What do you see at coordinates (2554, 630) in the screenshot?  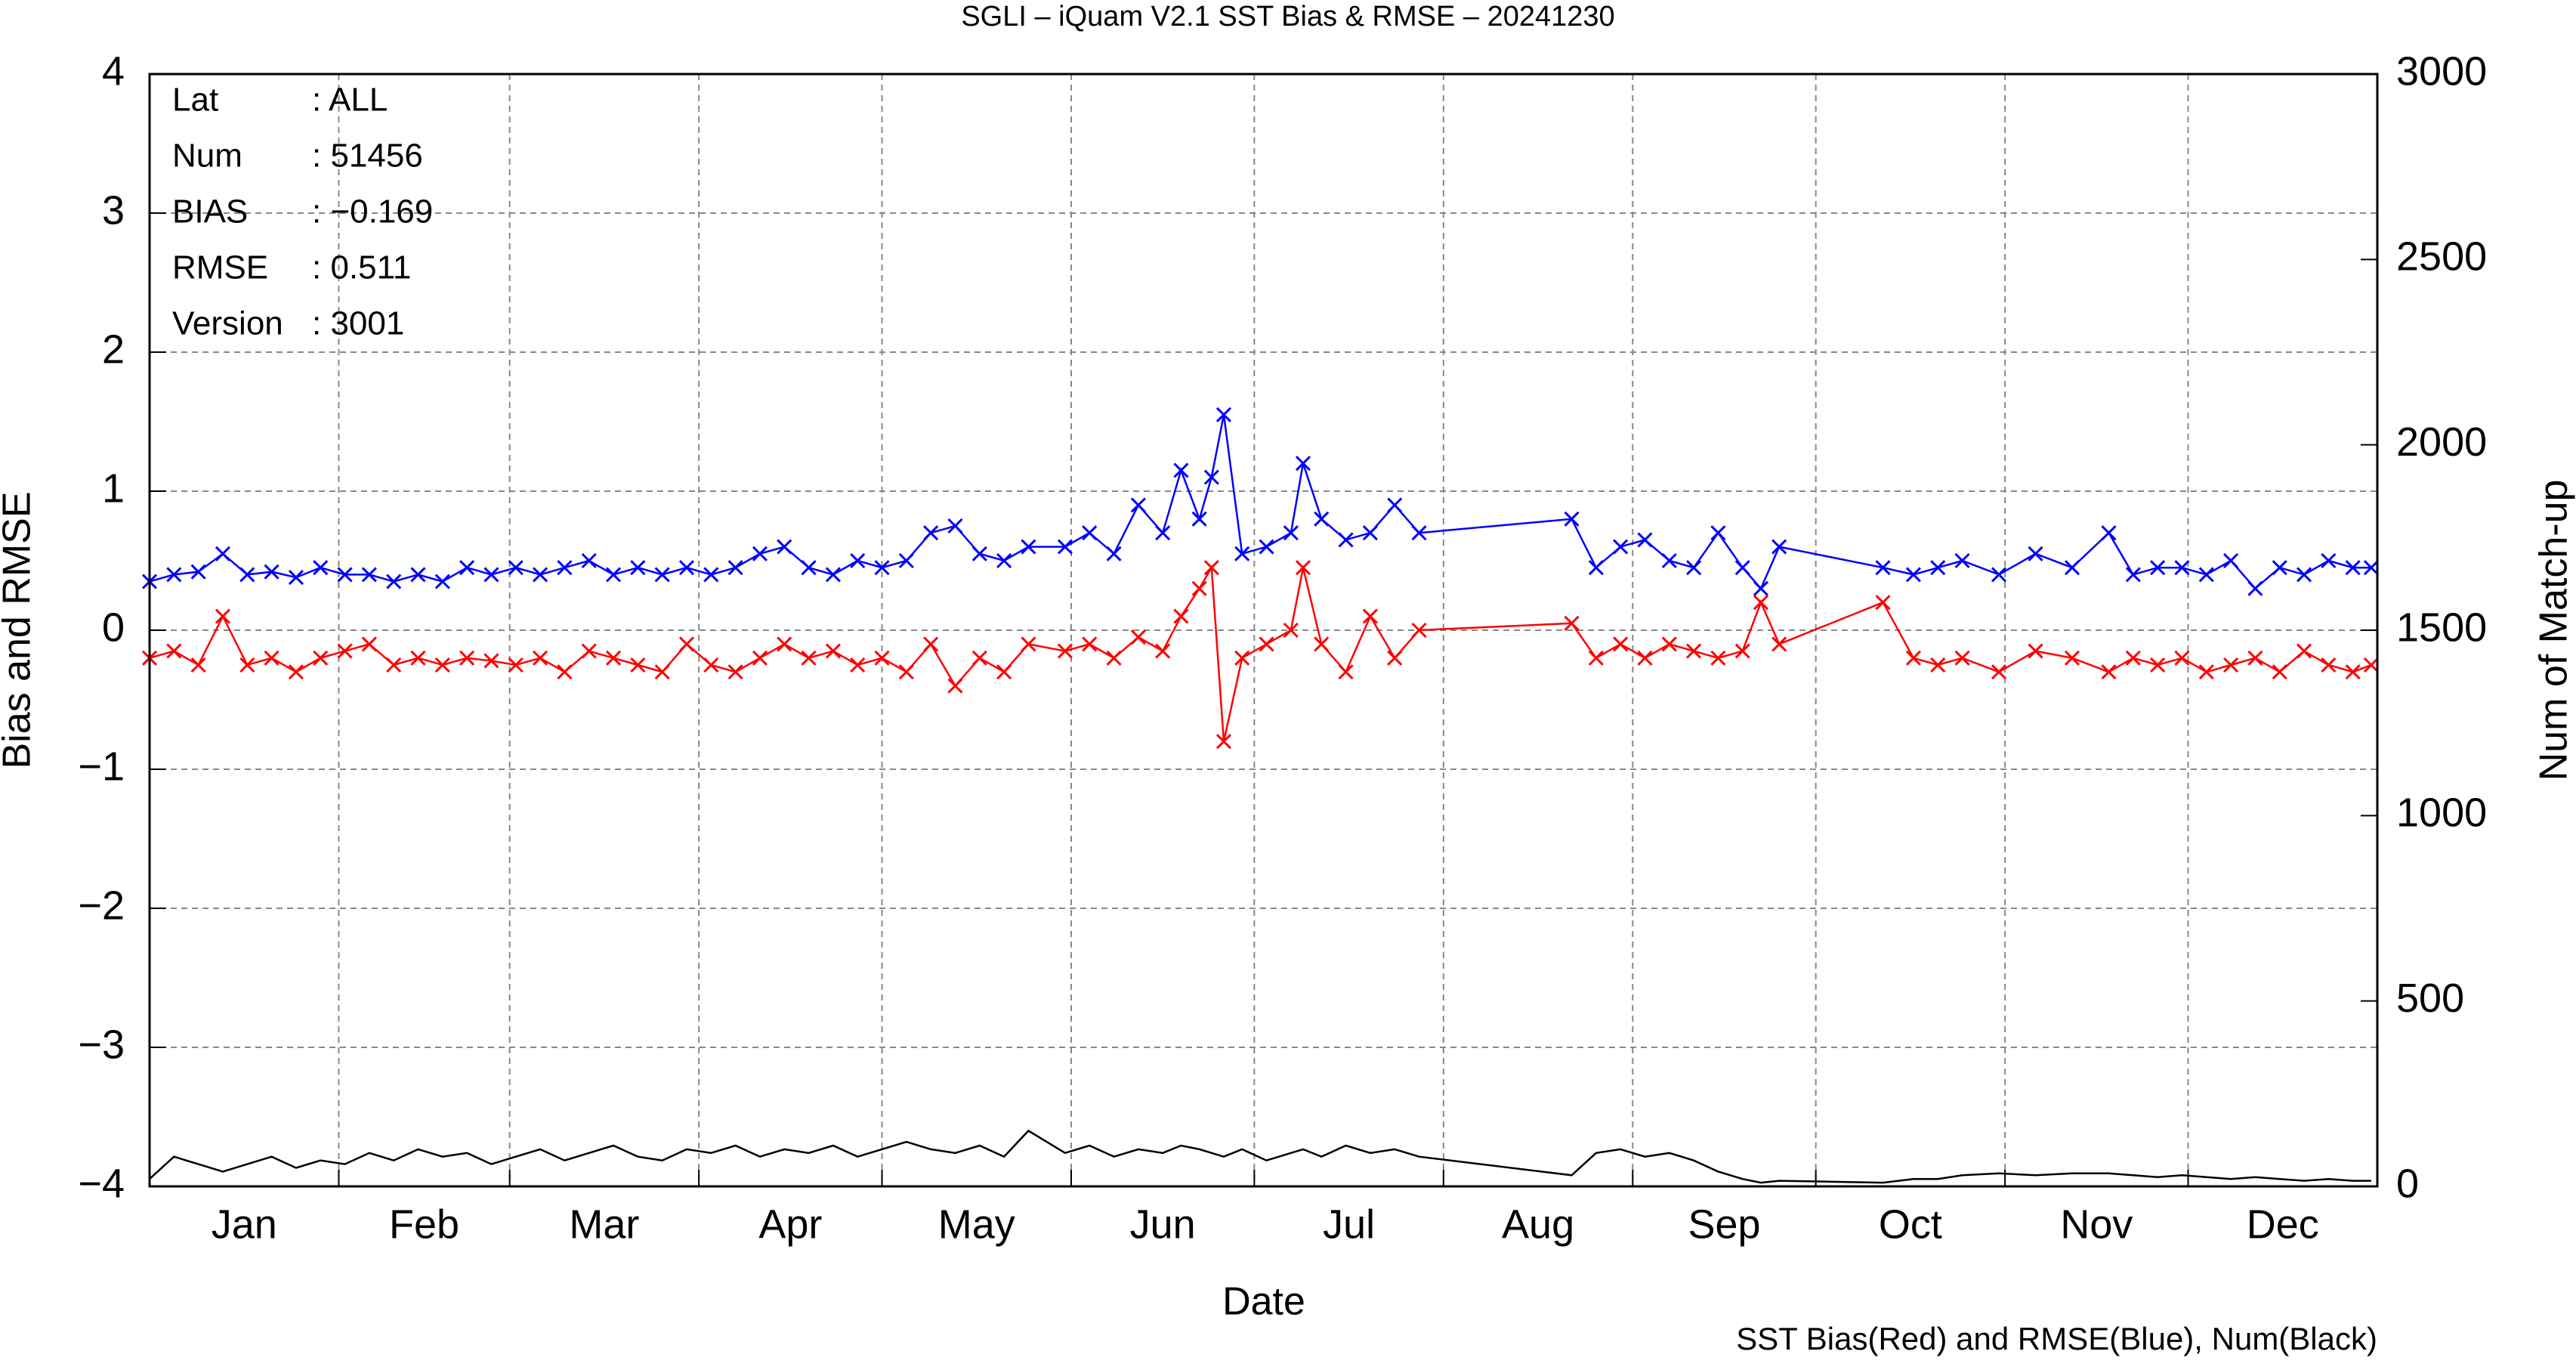 I see `y2-axis-label: Num of Match-up` at bounding box center [2554, 630].